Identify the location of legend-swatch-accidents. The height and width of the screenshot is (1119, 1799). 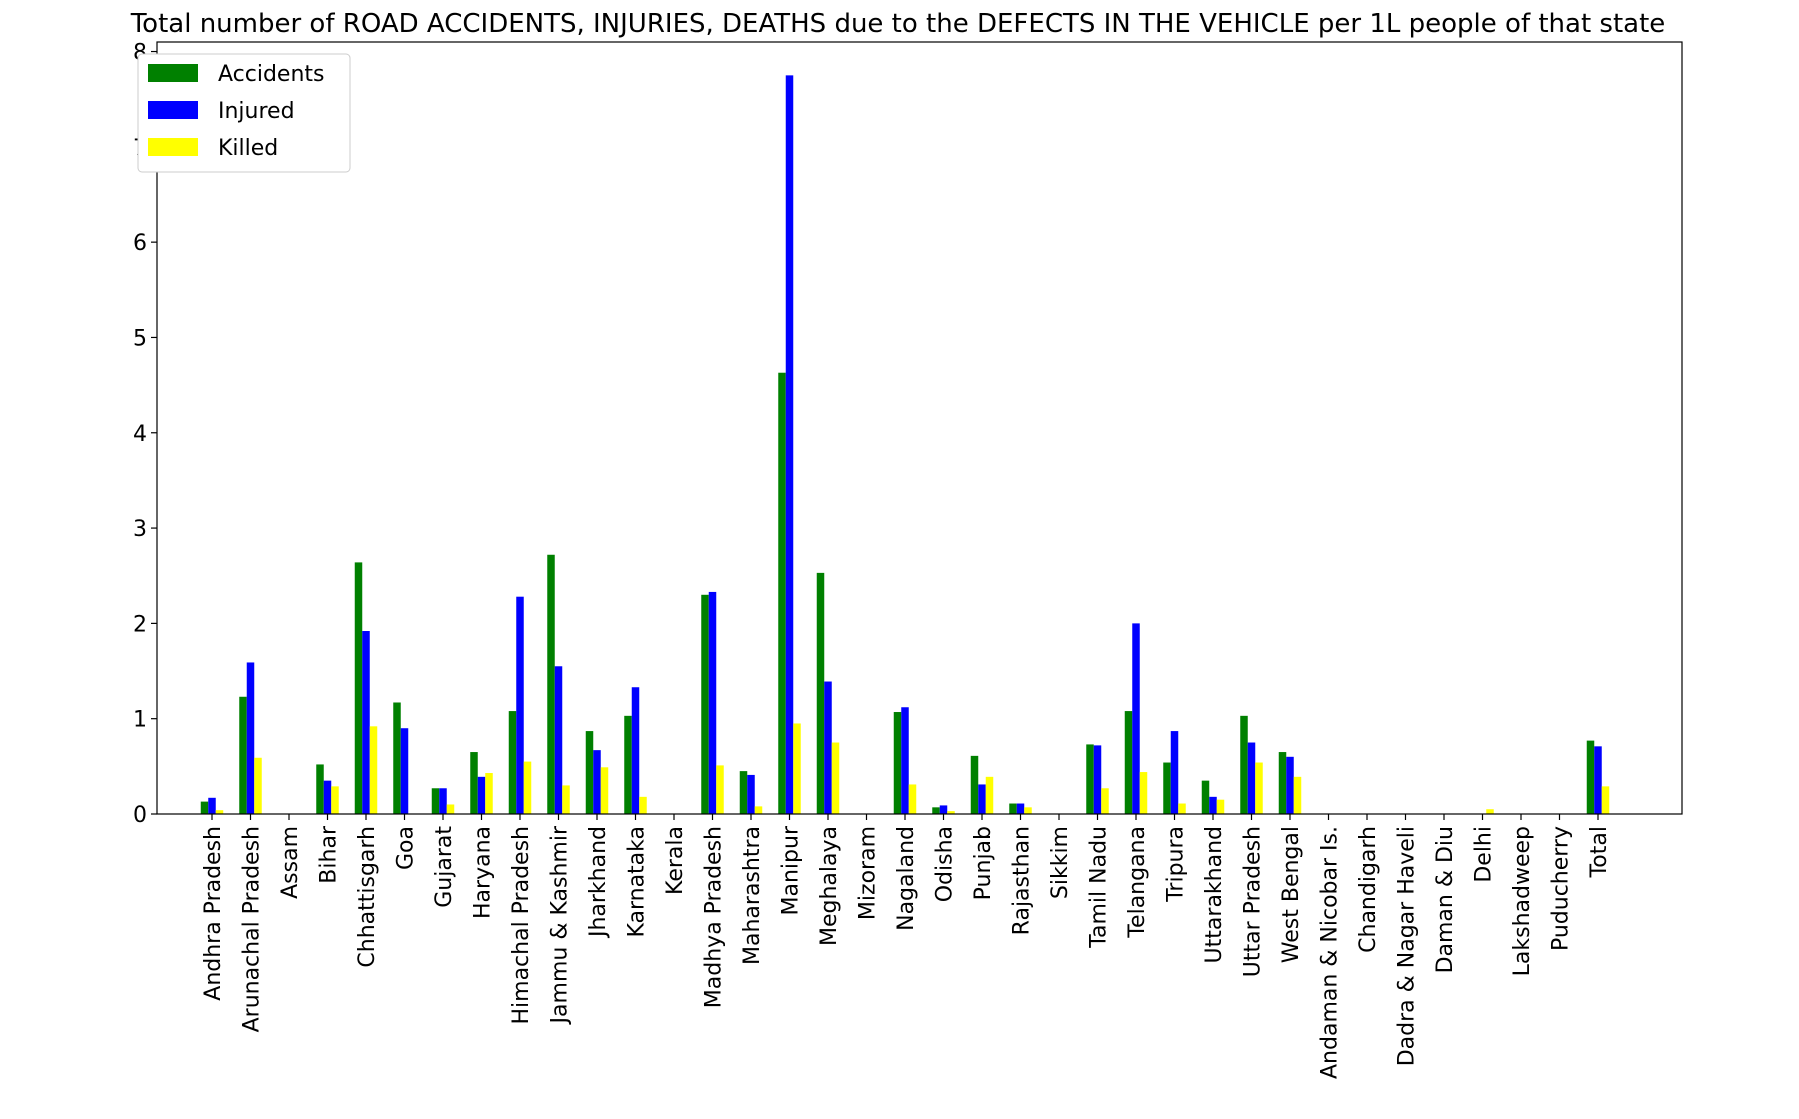
(173, 73).